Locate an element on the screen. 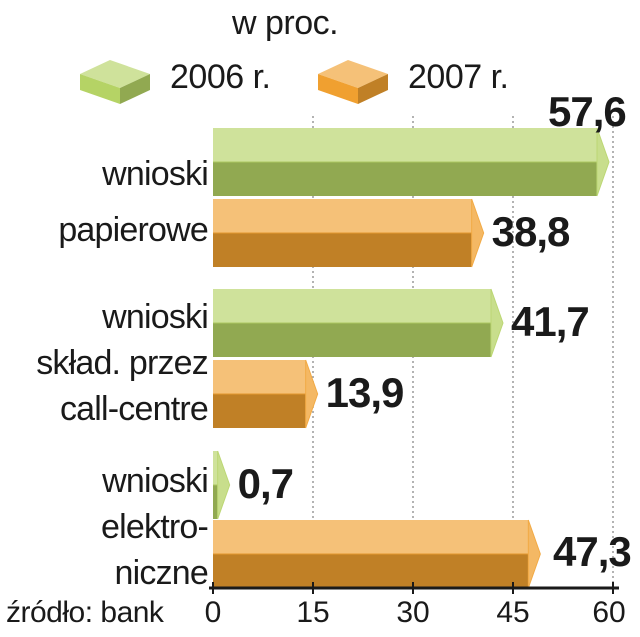  value-label-2-2007: 13,9 is located at coordinates (365, 392).